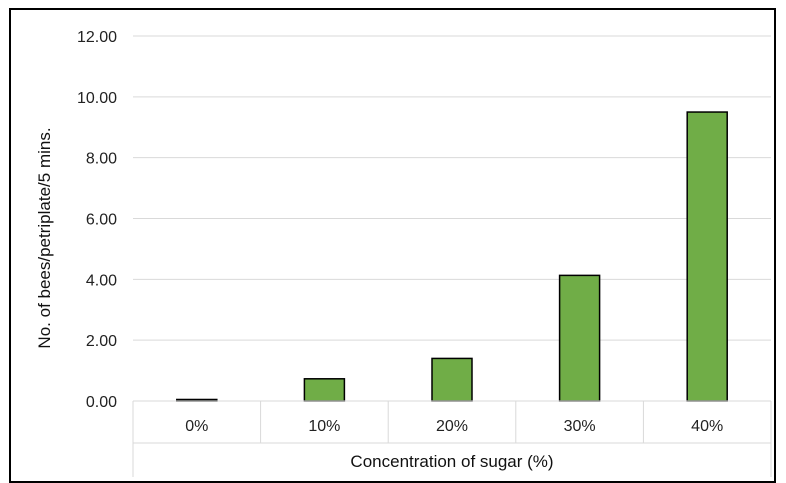 The height and width of the screenshot is (483, 786). What do you see at coordinates (196, 426) in the screenshot?
I see `x-tick-label: 0%` at bounding box center [196, 426].